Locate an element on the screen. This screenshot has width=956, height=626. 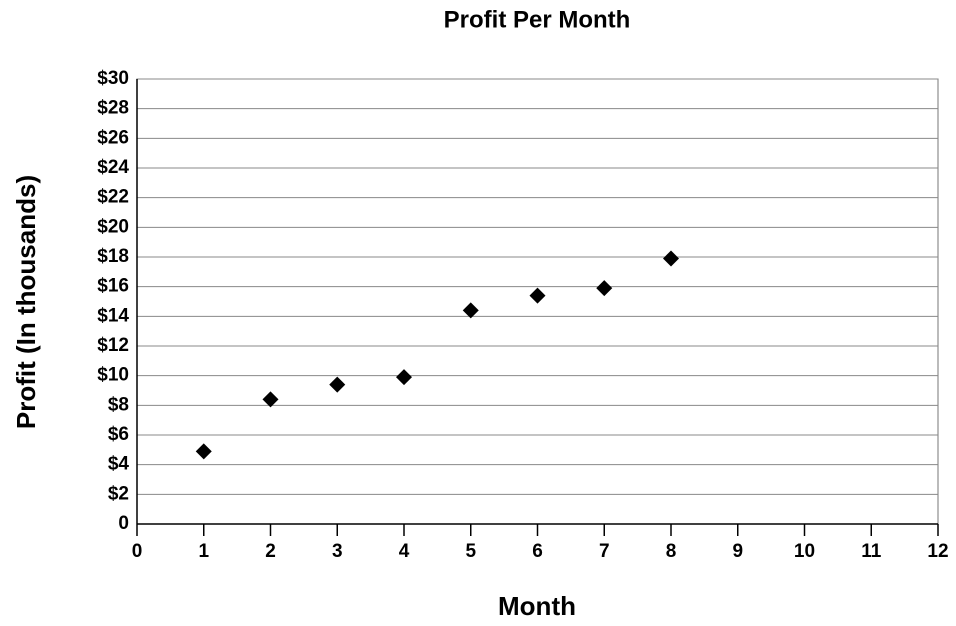
x-tick-label: 9 is located at coordinates (737, 551).